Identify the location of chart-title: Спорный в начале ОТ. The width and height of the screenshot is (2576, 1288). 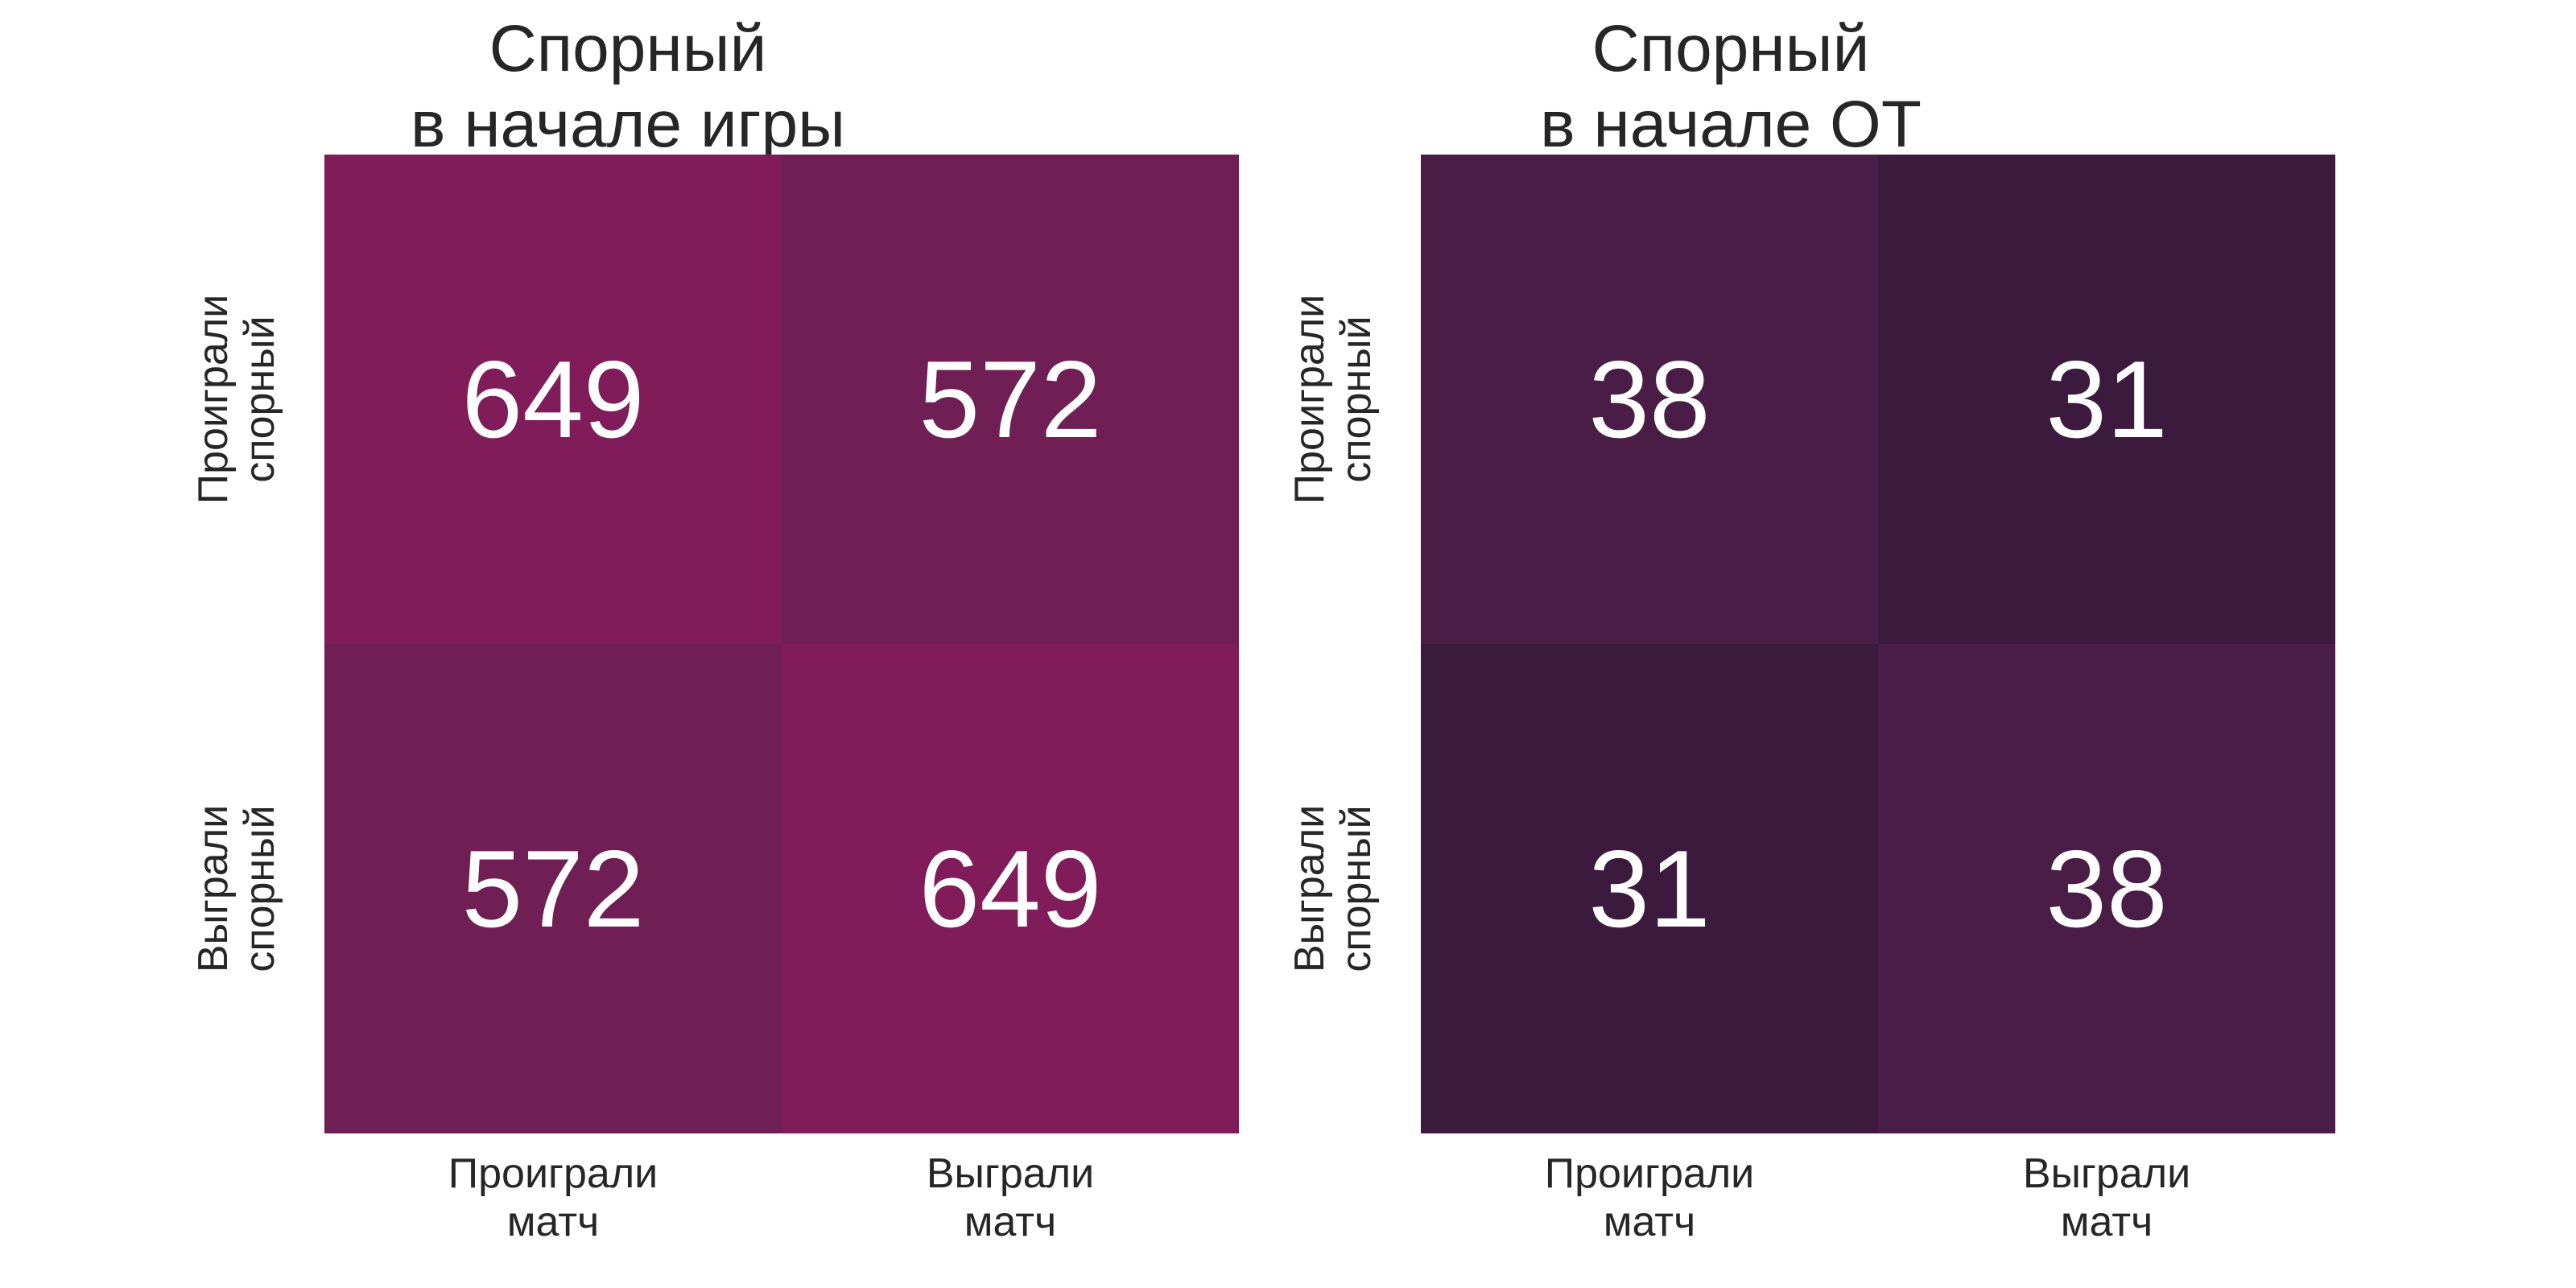
(1731, 87).